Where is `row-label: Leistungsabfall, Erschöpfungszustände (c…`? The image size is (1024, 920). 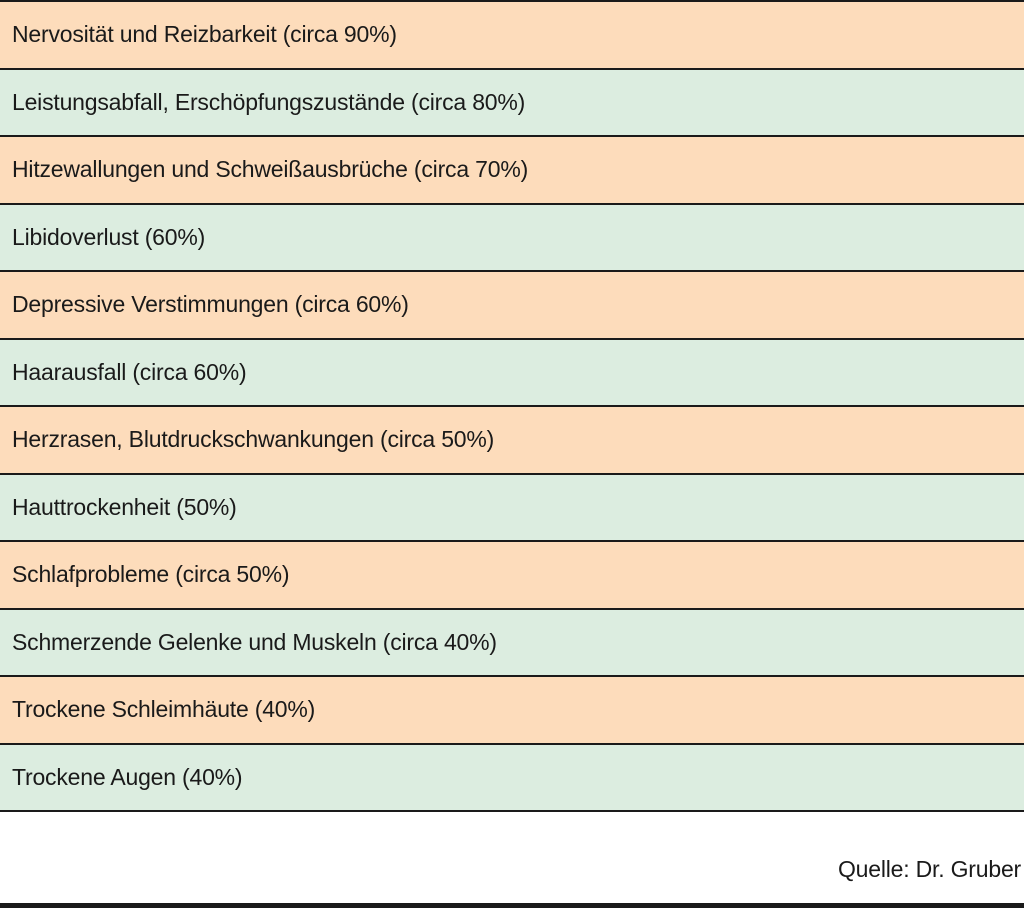 row-label: Leistungsabfall, Erschöpfungszustände (c… is located at coordinates (269, 101).